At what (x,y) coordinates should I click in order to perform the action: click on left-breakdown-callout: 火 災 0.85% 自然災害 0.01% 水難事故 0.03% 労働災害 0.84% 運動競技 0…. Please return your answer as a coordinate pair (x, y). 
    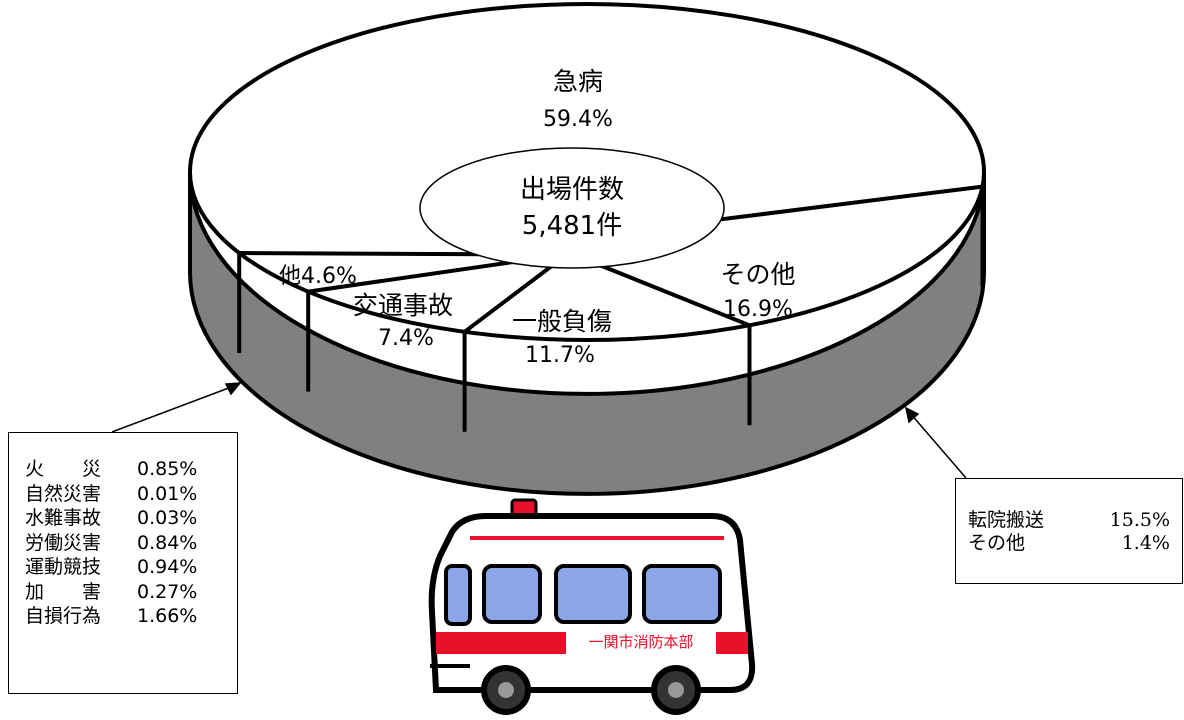
    Looking at the image, I should click on (123, 563).